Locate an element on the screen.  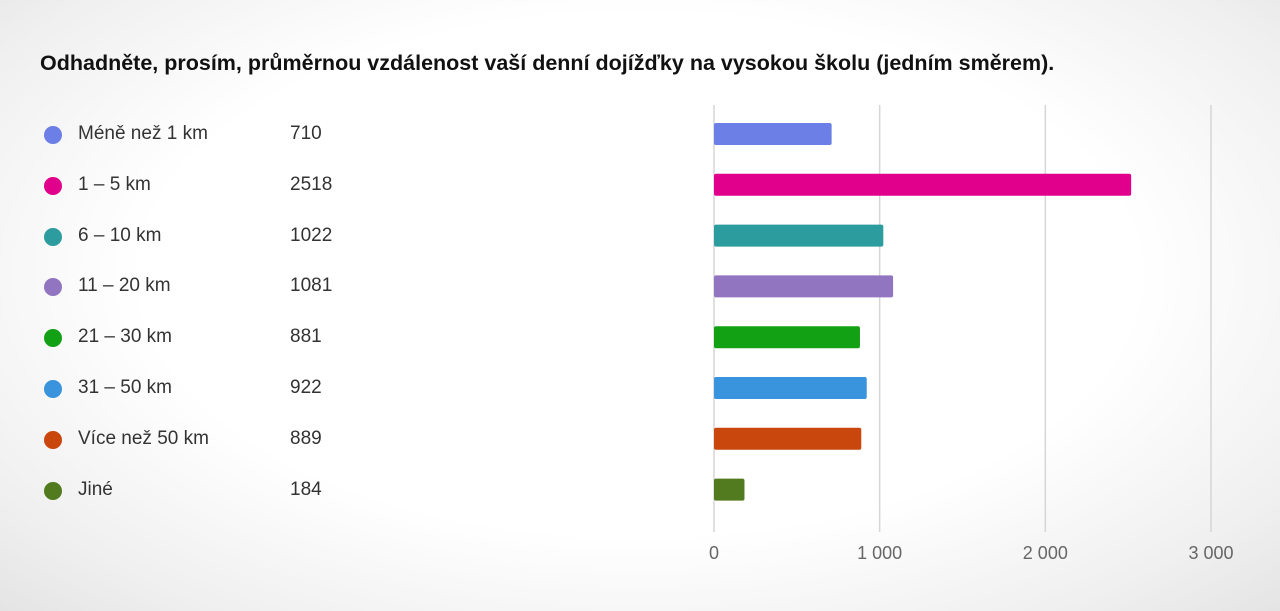
x-tick-label: 3 000 is located at coordinates (1210, 553).